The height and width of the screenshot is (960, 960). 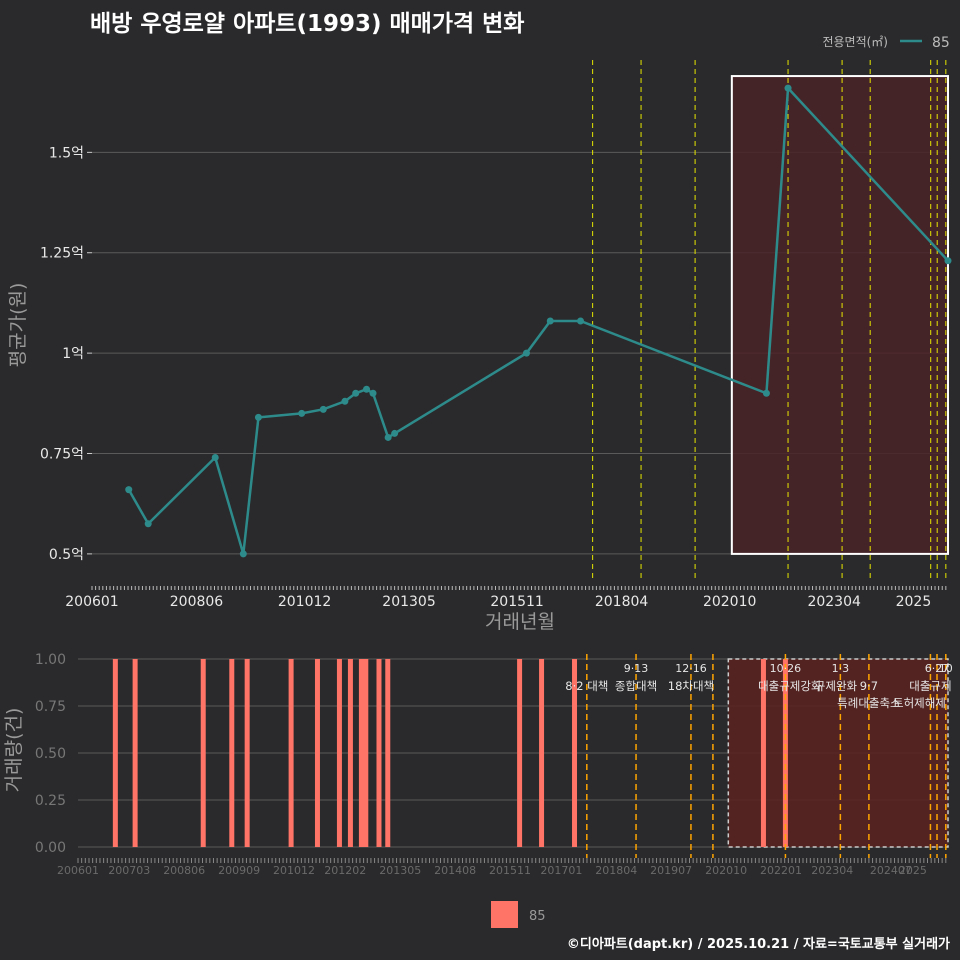 What do you see at coordinates (891, 870) in the screenshot?
I see `bottom-x-tick-label-15: 202407` at bounding box center [891, 870].